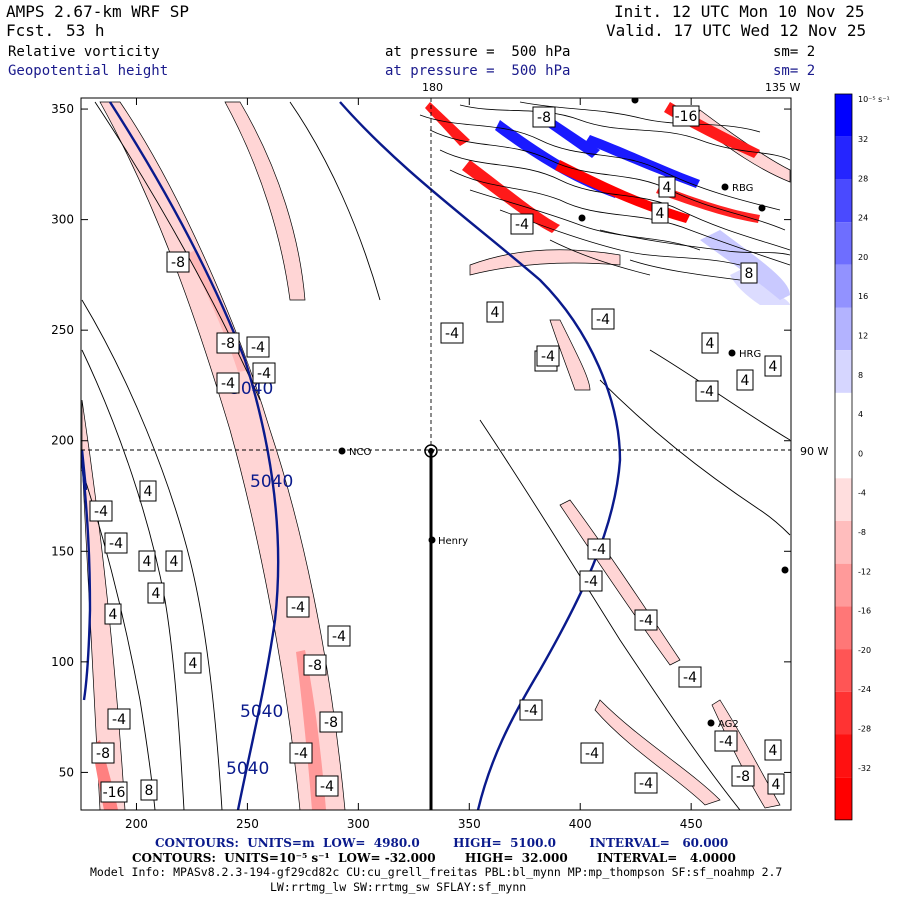 Image resolution: width=900 pixels, height=900 pixels. Describe the element at coordinates (478, 71) in the screenshot. I see `pressure2-label: at pressure = 500 hPa` at that location.